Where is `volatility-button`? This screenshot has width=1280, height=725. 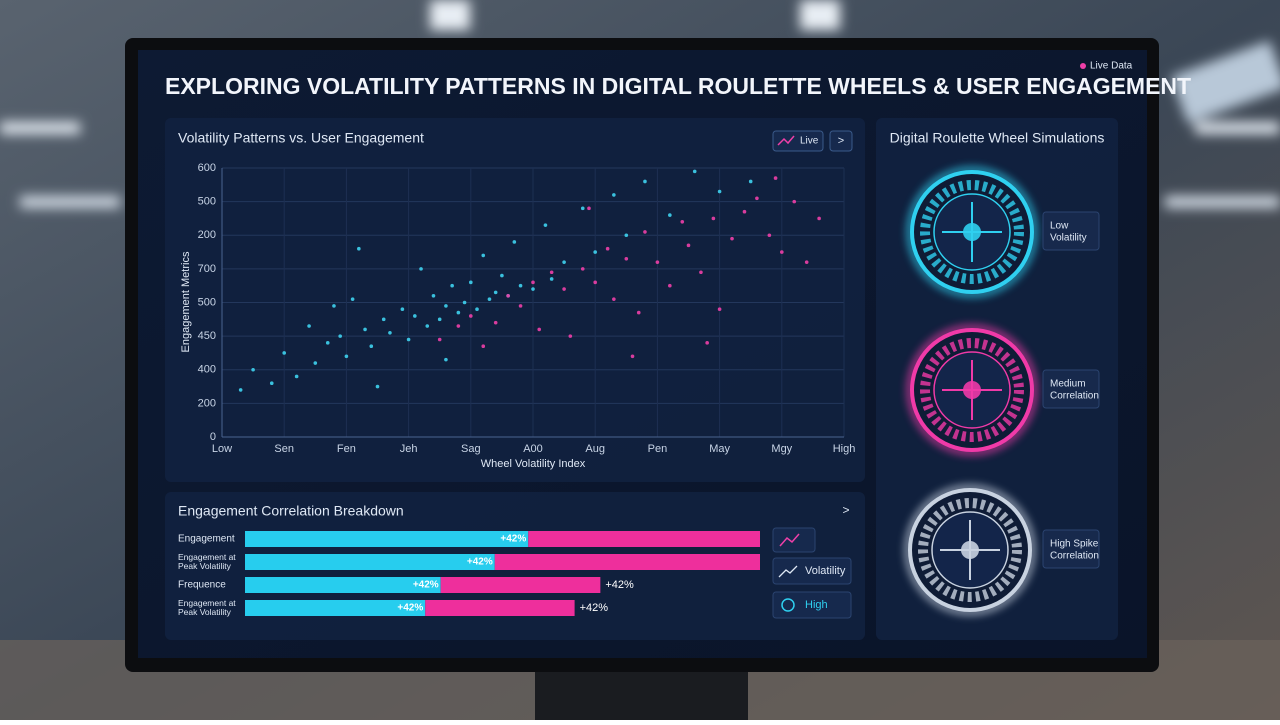
volatility-button is located at coordinates (812, 571).